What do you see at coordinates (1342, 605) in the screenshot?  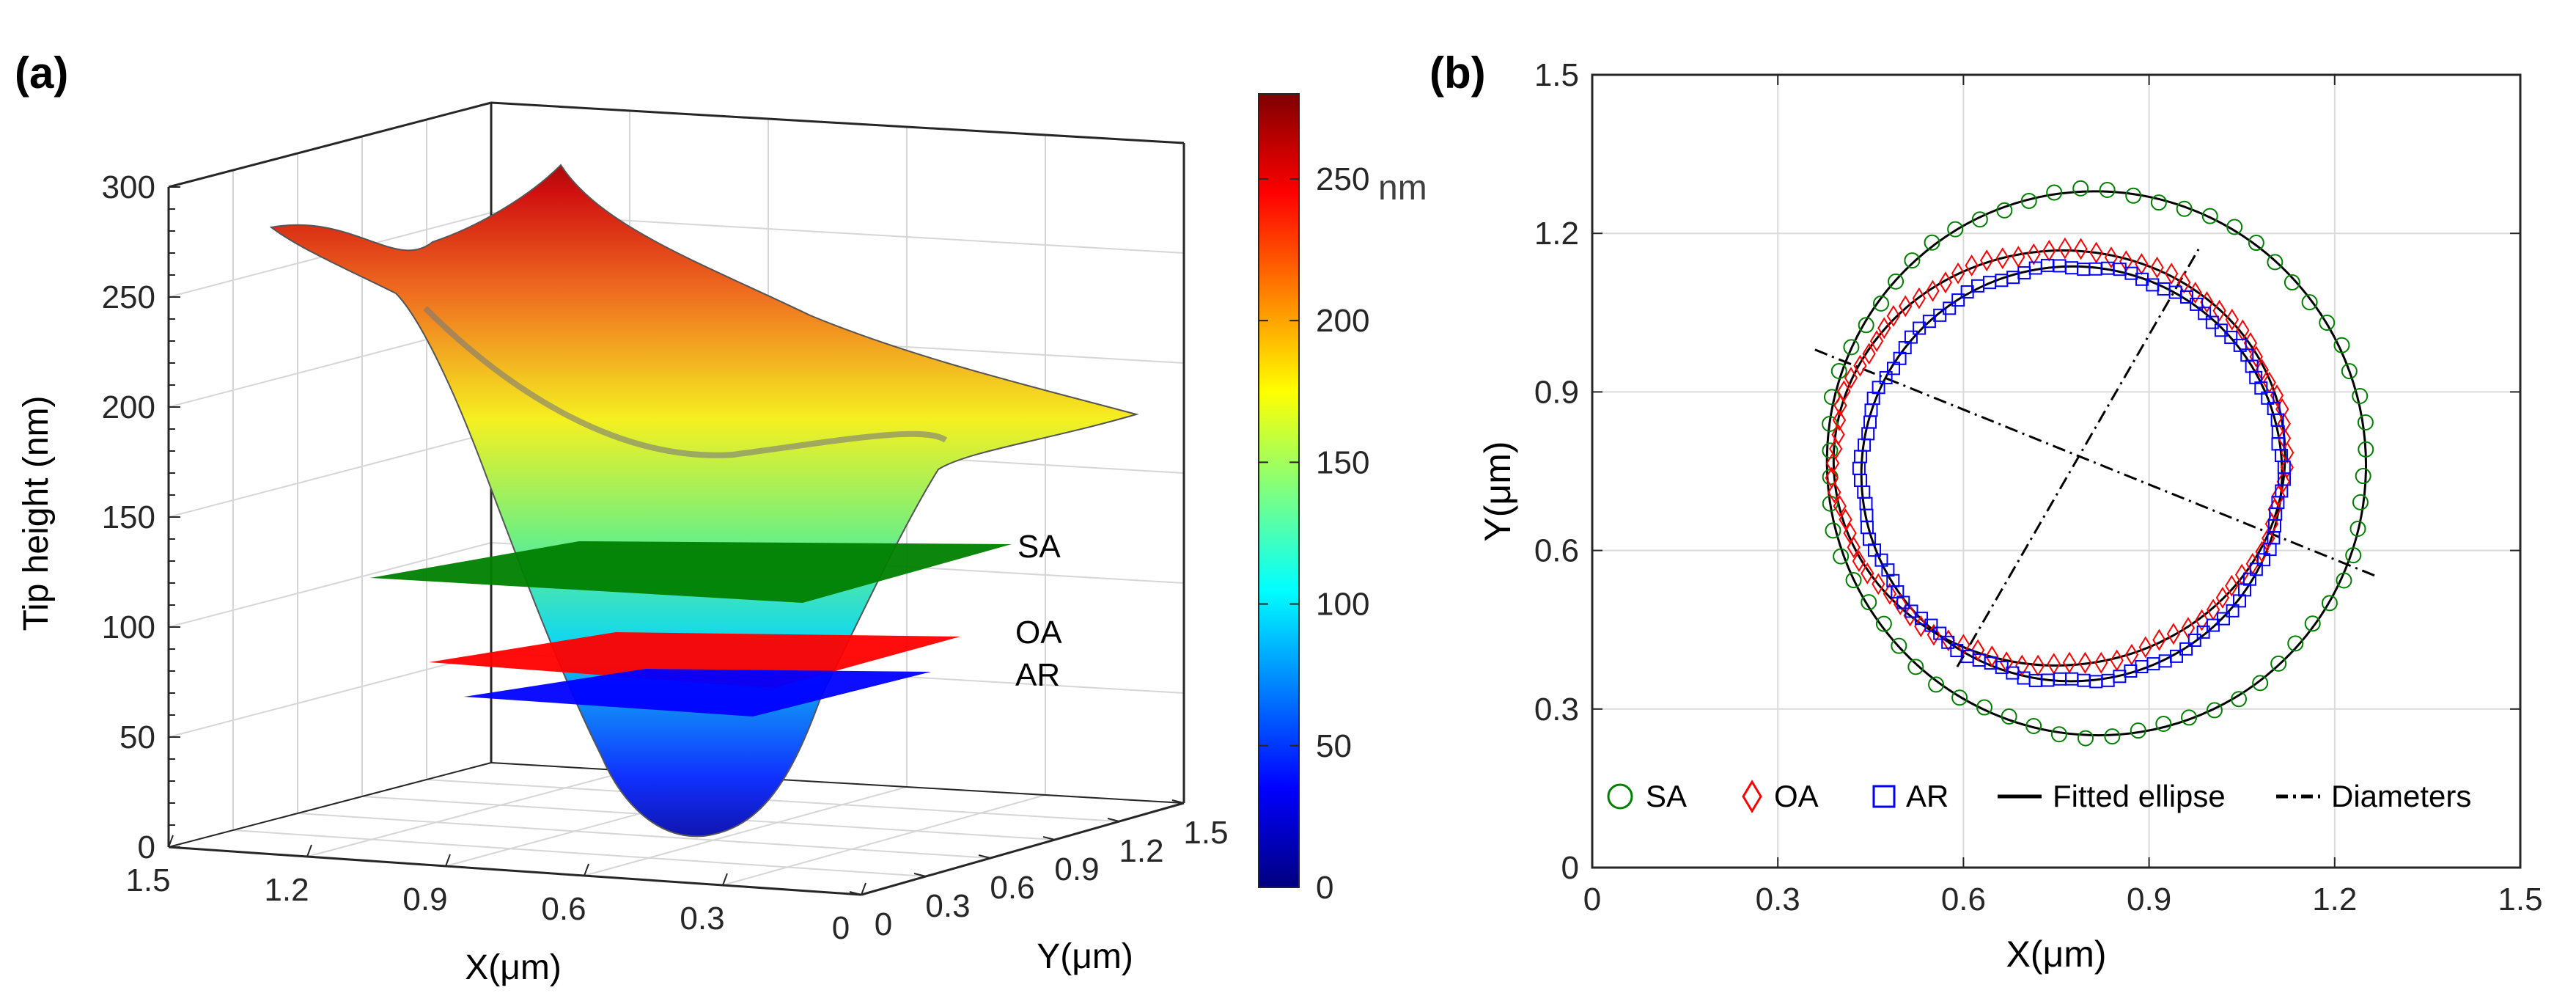 I see `colorbar-tick-label: 100` at bounding box center [1342, 605].